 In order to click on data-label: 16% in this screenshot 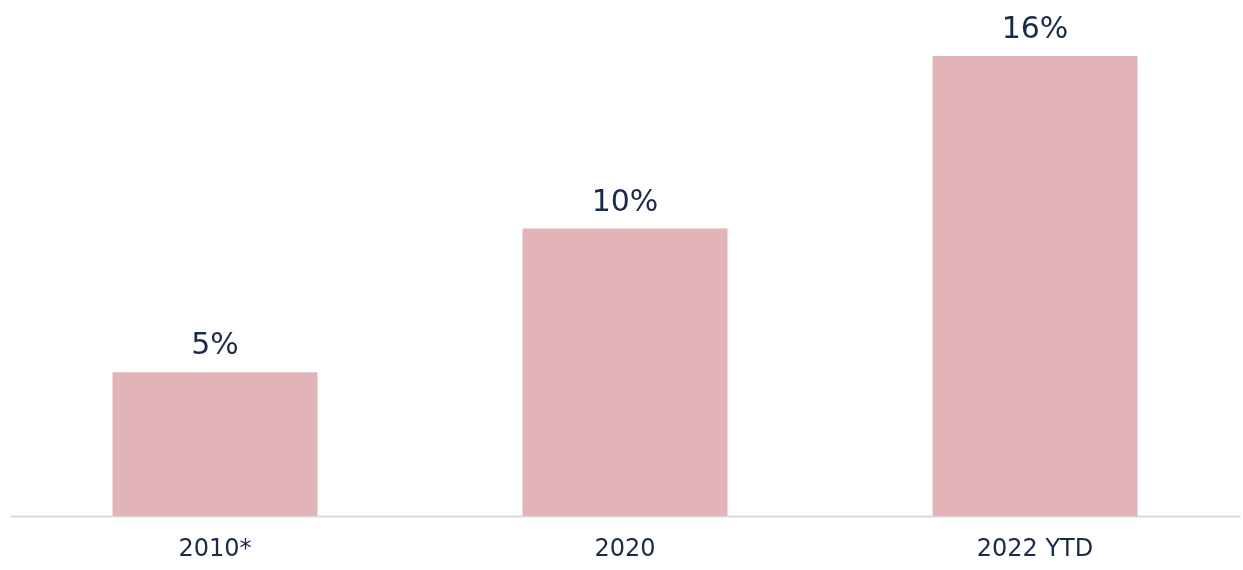, I will do `click(1035, 27)`.